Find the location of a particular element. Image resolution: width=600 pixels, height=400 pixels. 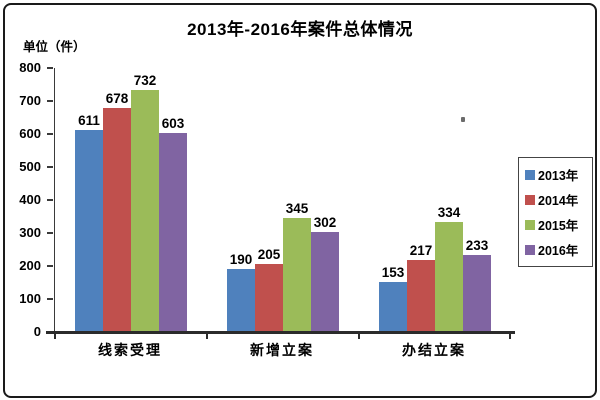

legend-item-2016年: 2016年 is located at coordinates (556, 249).